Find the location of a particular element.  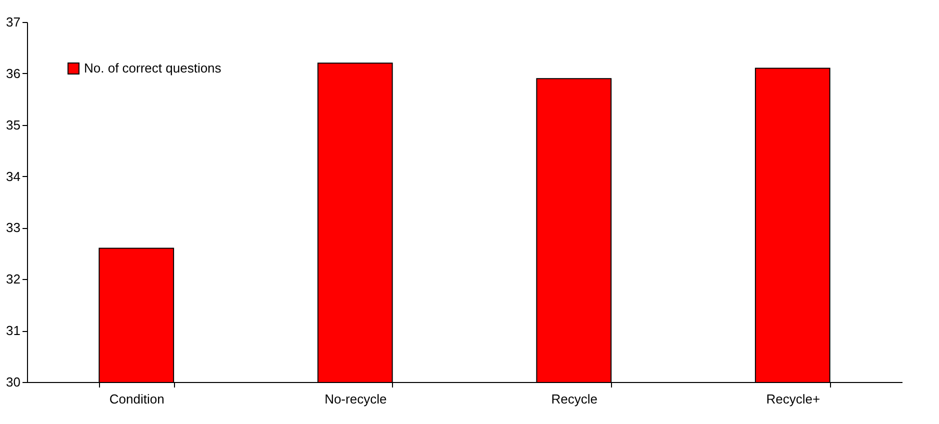

x-tick-label: Recycle+ is located at coordinates (793, 399).